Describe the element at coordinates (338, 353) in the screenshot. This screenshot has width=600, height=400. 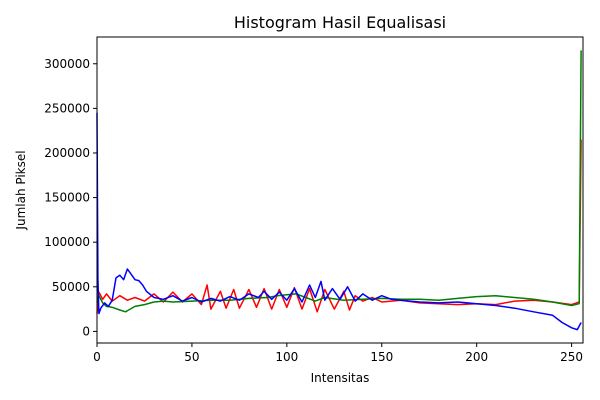
I see `x-axis: 0 50 100 150 200 250` at that location.